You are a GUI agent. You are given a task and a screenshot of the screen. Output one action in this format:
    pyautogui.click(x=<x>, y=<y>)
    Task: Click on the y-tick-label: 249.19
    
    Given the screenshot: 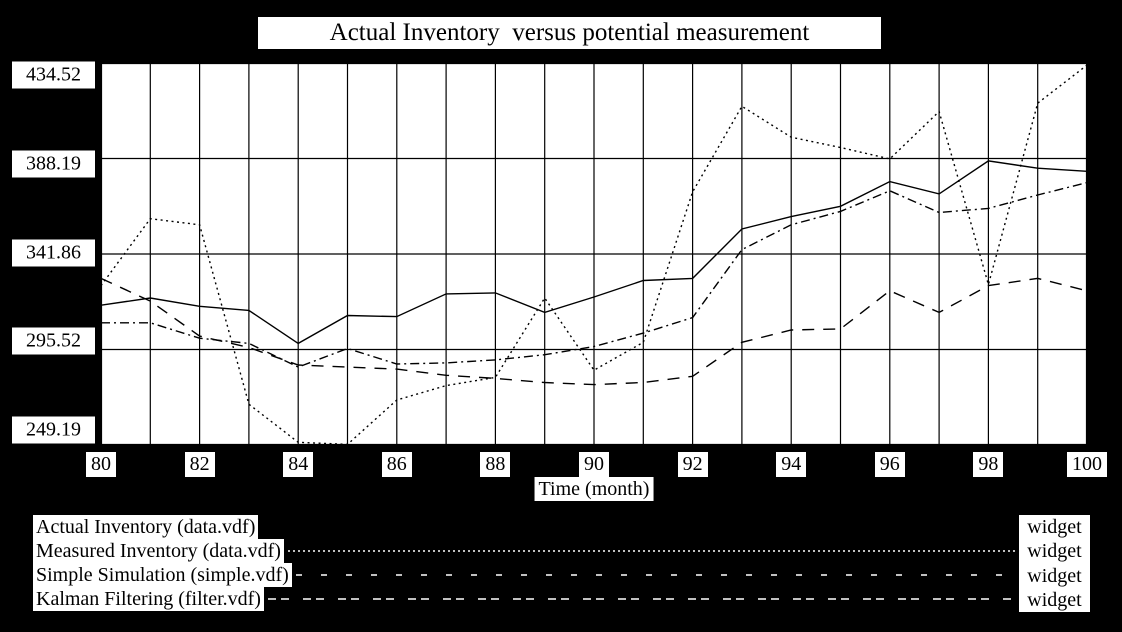 What is the action you would take?
    pyautogui.click(x=53, y=430)
    